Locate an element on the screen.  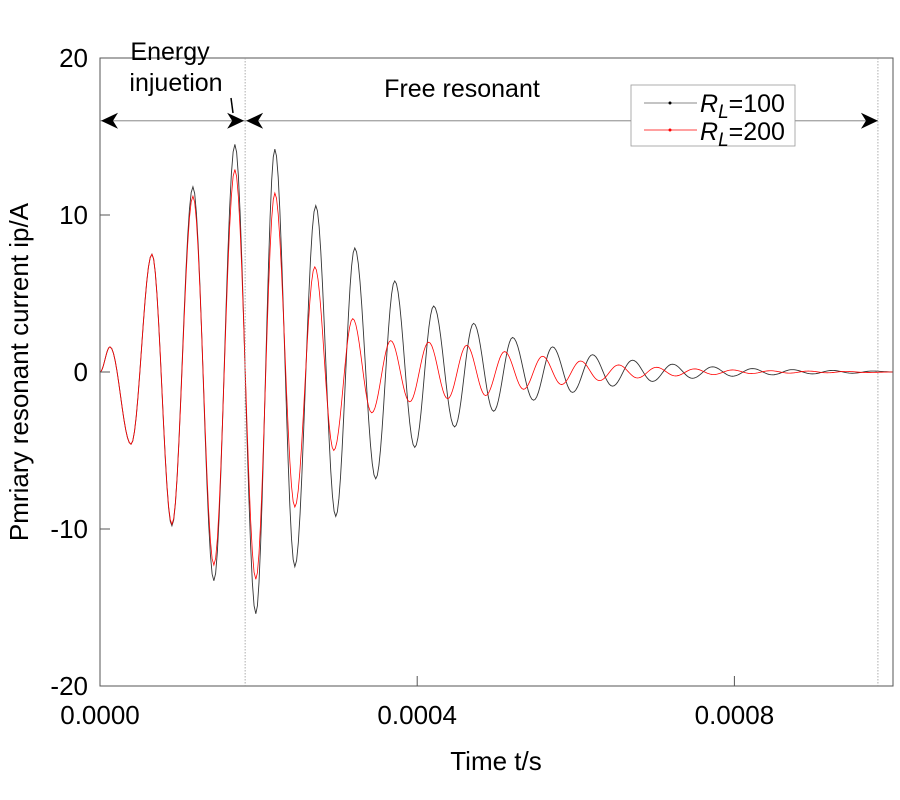
y-tick-label: -10 is located at coordinates (69, 529).